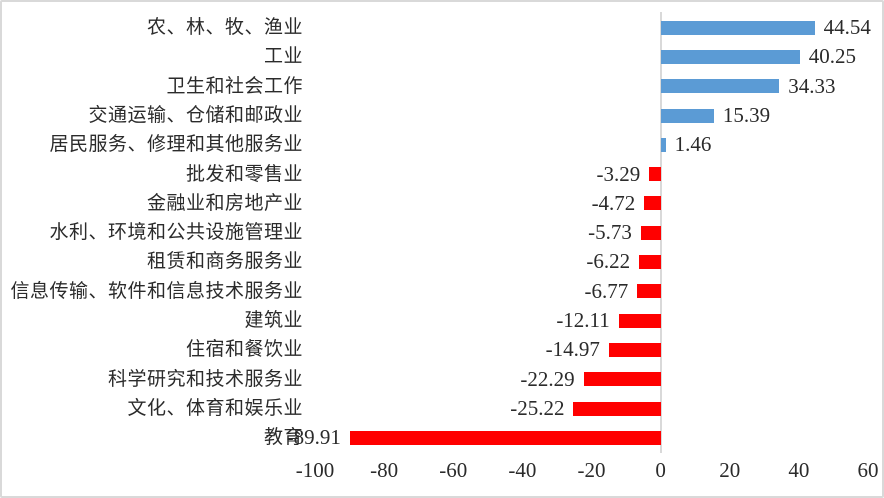  What do you see at coordinates (660, 470) in the screenshot?
I see `x-tick-label: 0` at bounding box center [660, 470].